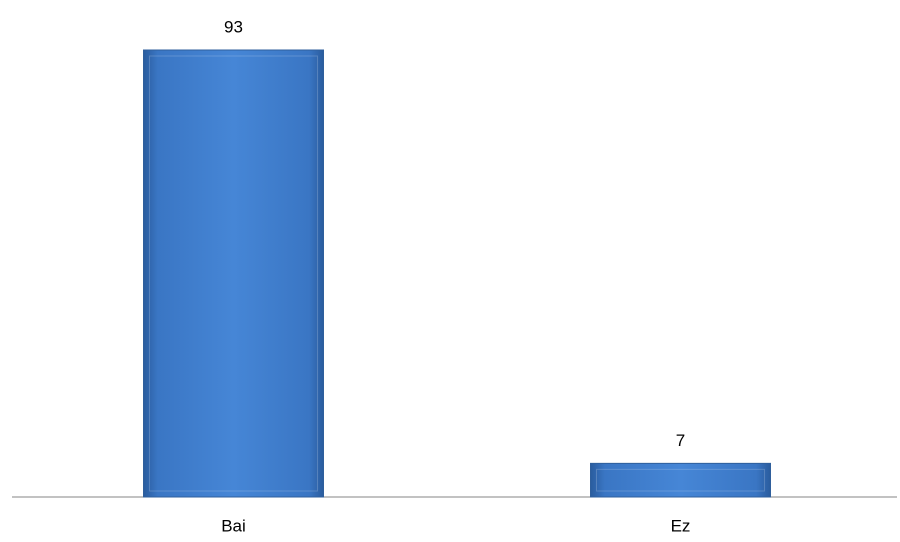  Describe the element at coordinates (680, 440) in the screenshot. I see `data-label: 7` at that location.